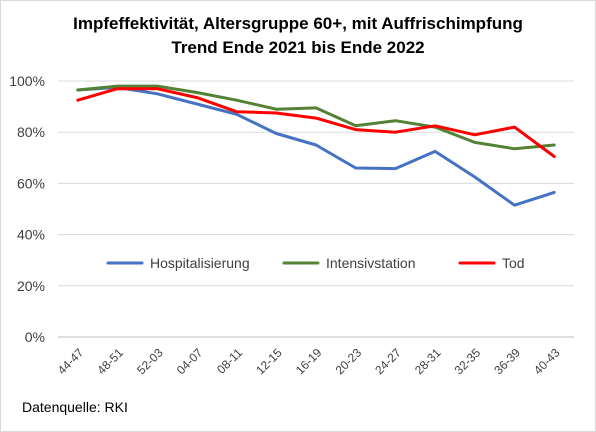 This screenshot has width=596, height=432. What do you see at coordinates (75, 407) in the screenshot?
I see `data-source: Datenquelle: RKI` at bounding box center [75, 407].